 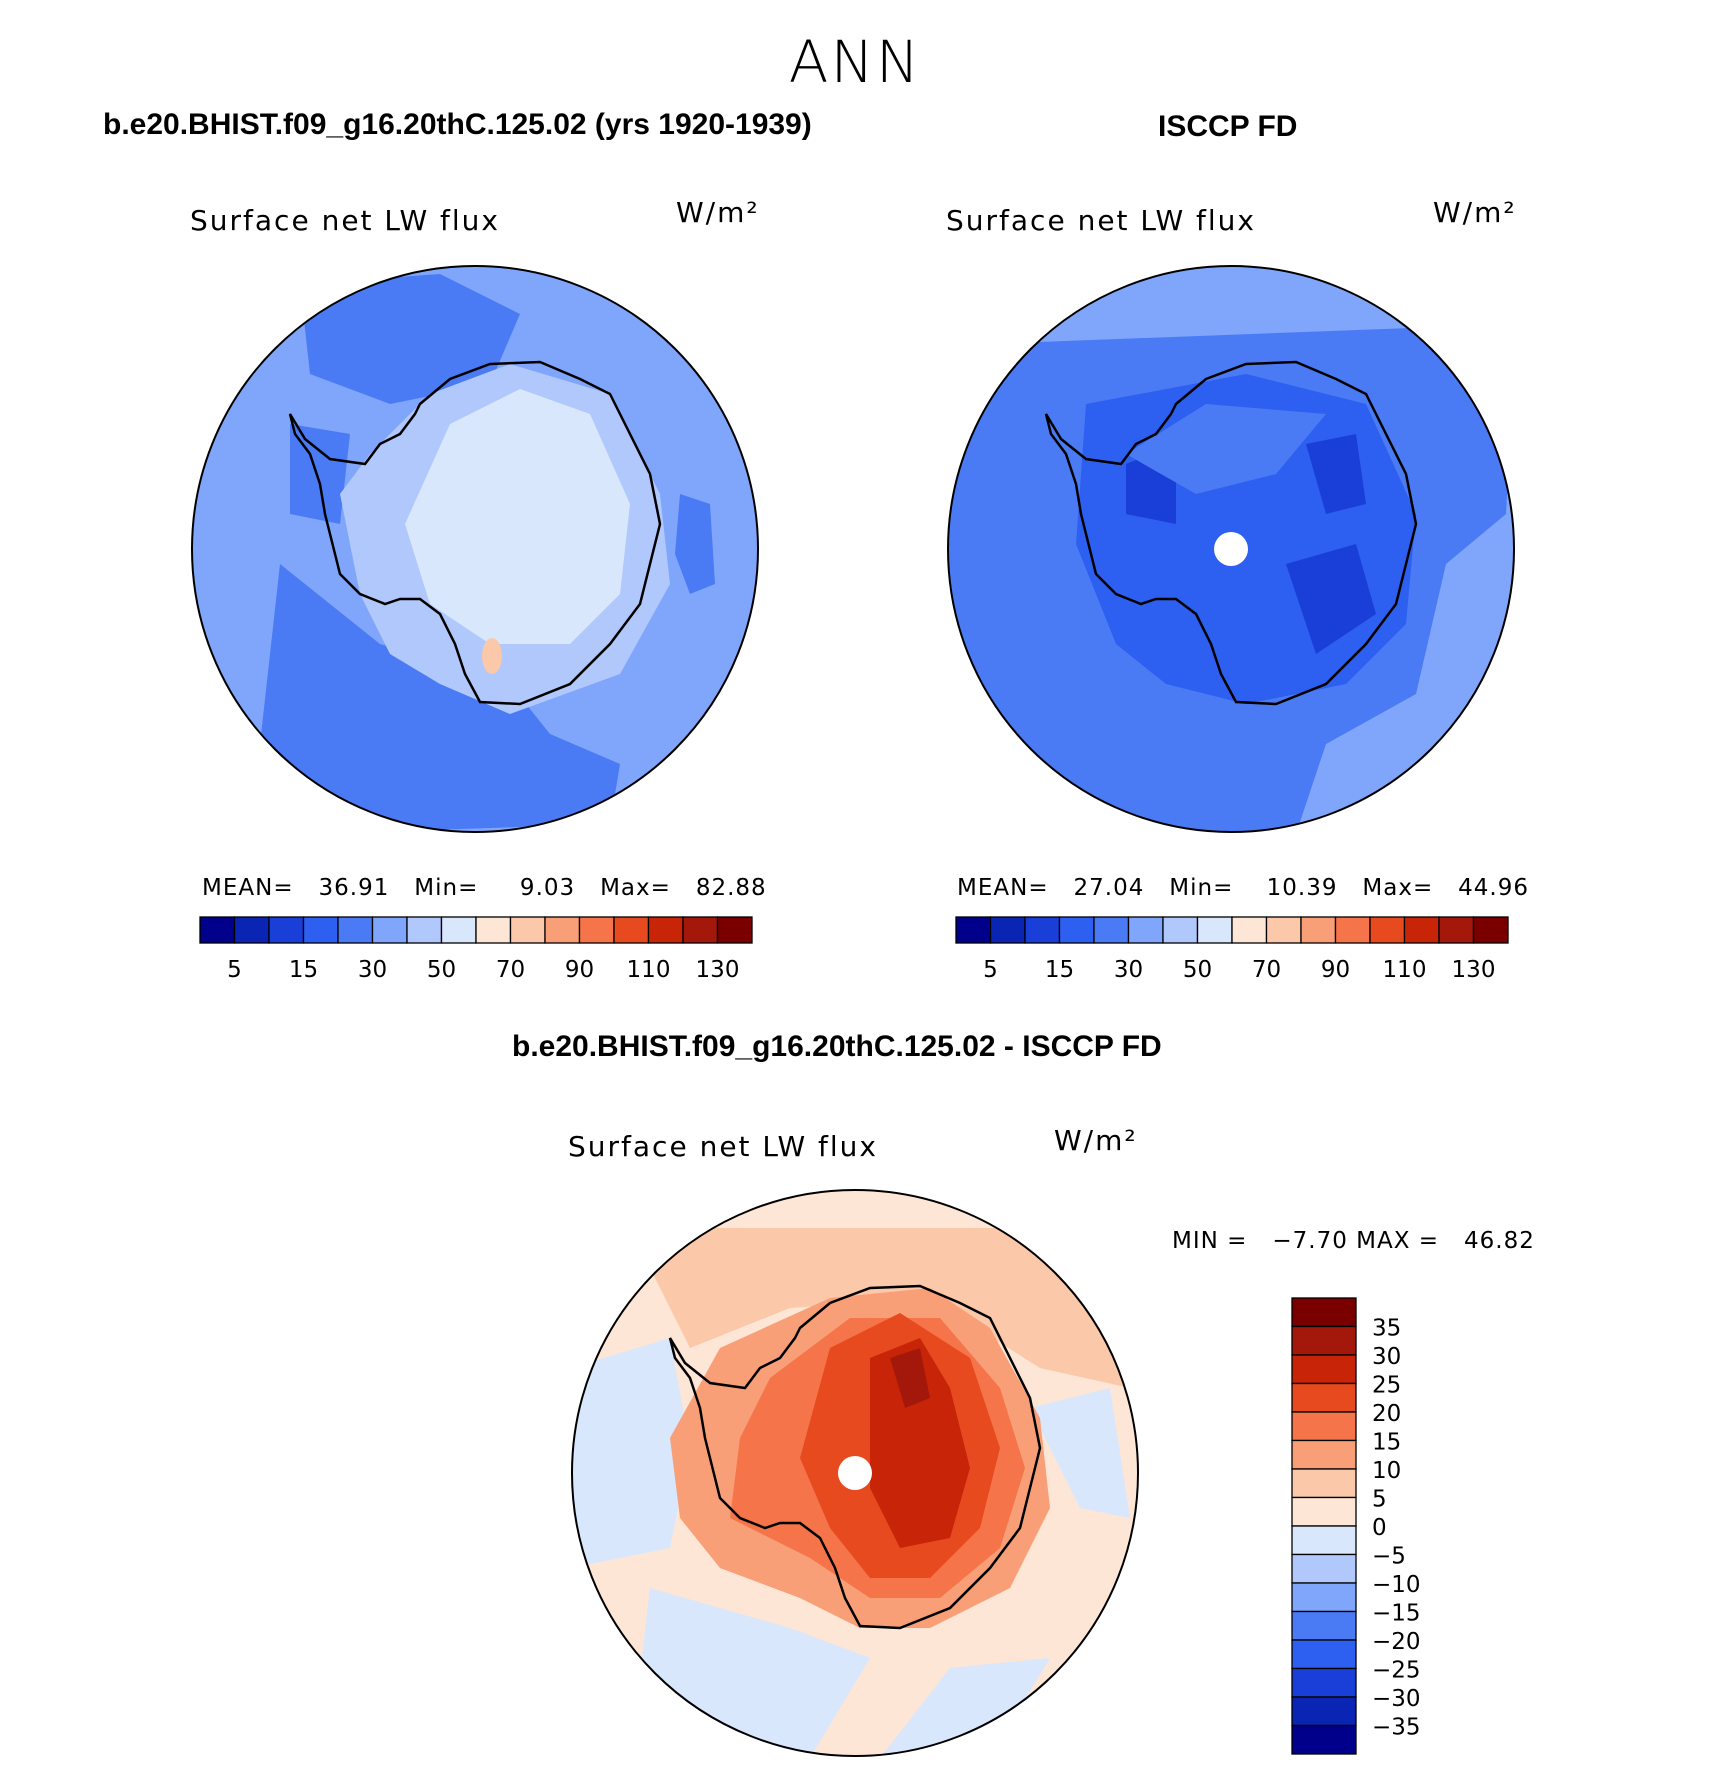 I want to click on panel1-colorbar-tick-label: 5, so click(x=234, y=970).